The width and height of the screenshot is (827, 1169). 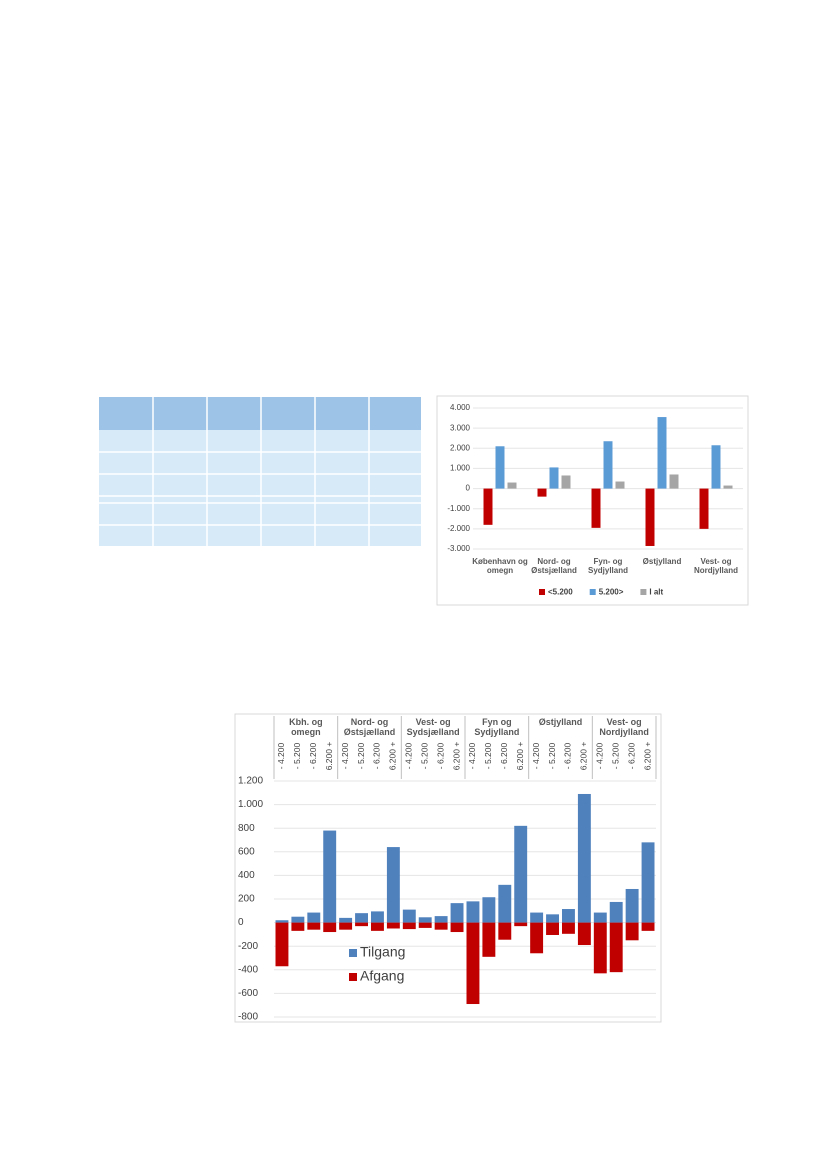 What do you see at coordinates (248, 969) in the screenshot?
I see `y-tick-label: -400` at bounding box center [248, 969].